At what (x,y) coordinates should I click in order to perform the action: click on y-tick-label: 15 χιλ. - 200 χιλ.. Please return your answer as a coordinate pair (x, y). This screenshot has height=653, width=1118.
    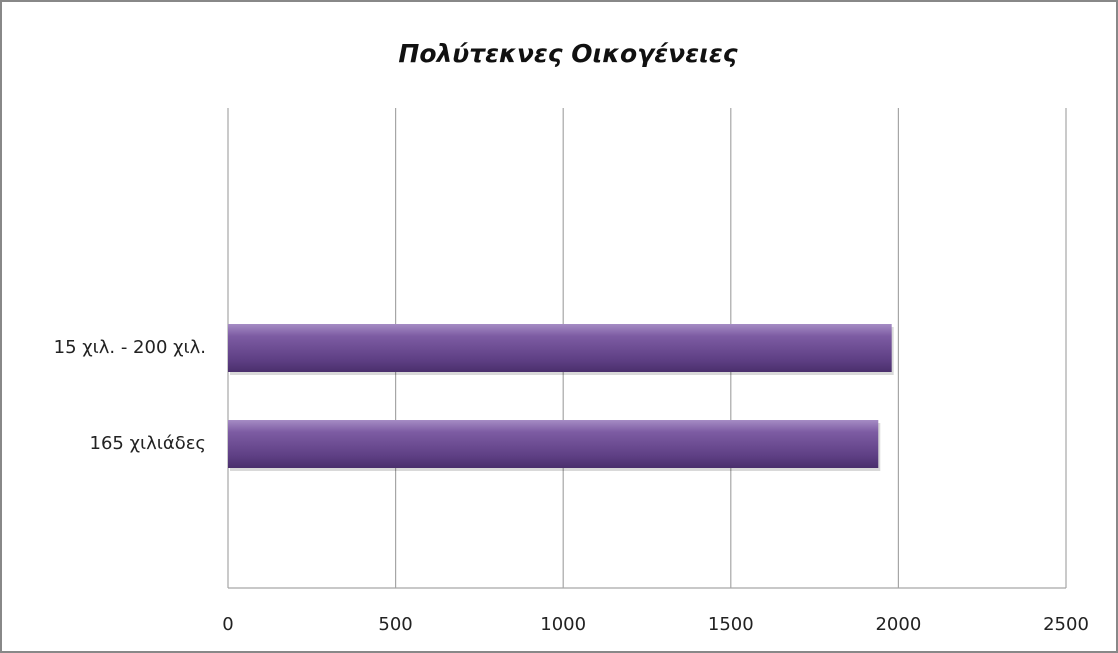
    Looking at the image, I should click on (130, 347).